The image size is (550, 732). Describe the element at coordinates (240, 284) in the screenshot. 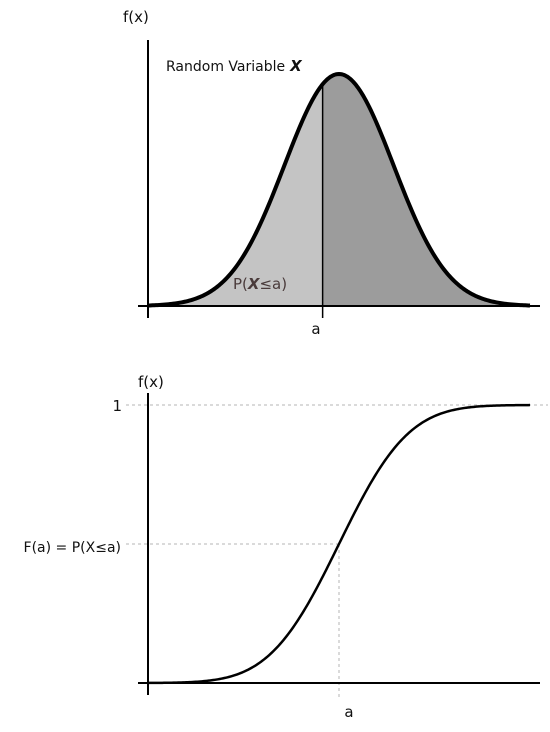

I see `pdf-area-label-prefix: P(` at that location.